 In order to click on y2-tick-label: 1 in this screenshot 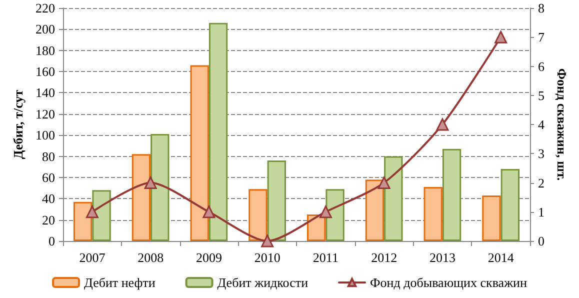, I will do `click(541, 212)`.